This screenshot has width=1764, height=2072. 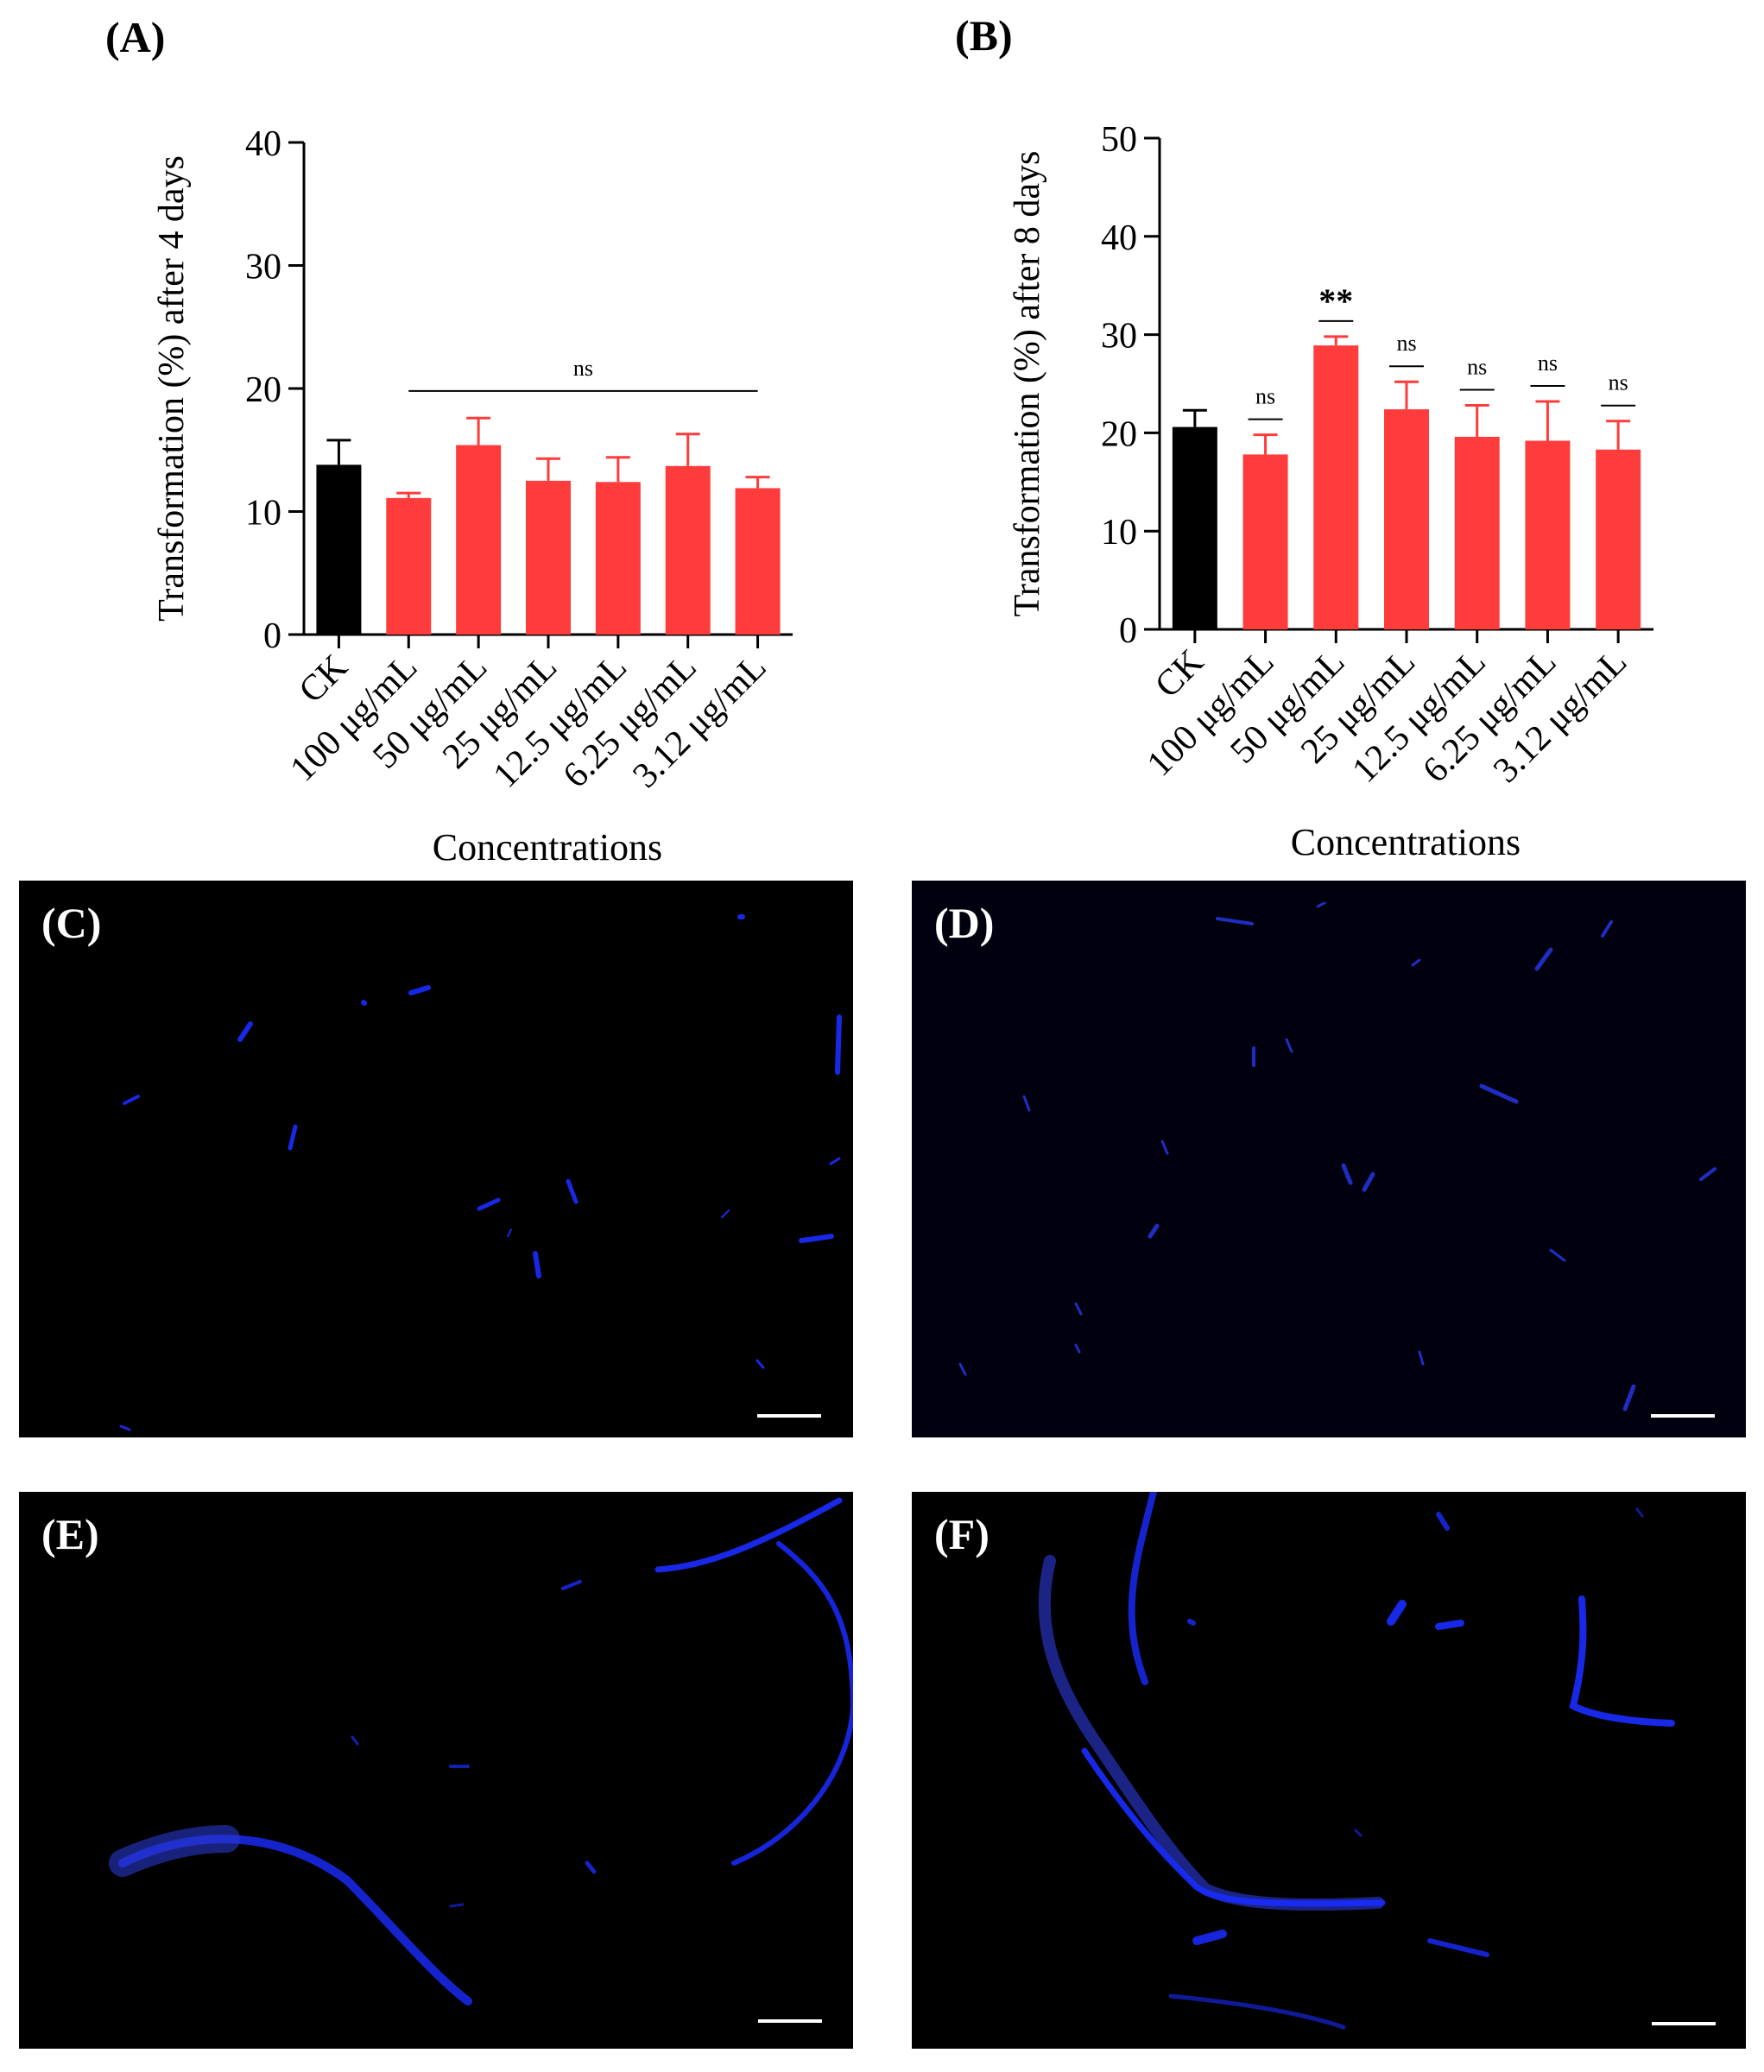 What do you see at coordinates (481, 1751) in the screenshot?
I see `micrograph-e-image` at bounding box center [481, 1751].